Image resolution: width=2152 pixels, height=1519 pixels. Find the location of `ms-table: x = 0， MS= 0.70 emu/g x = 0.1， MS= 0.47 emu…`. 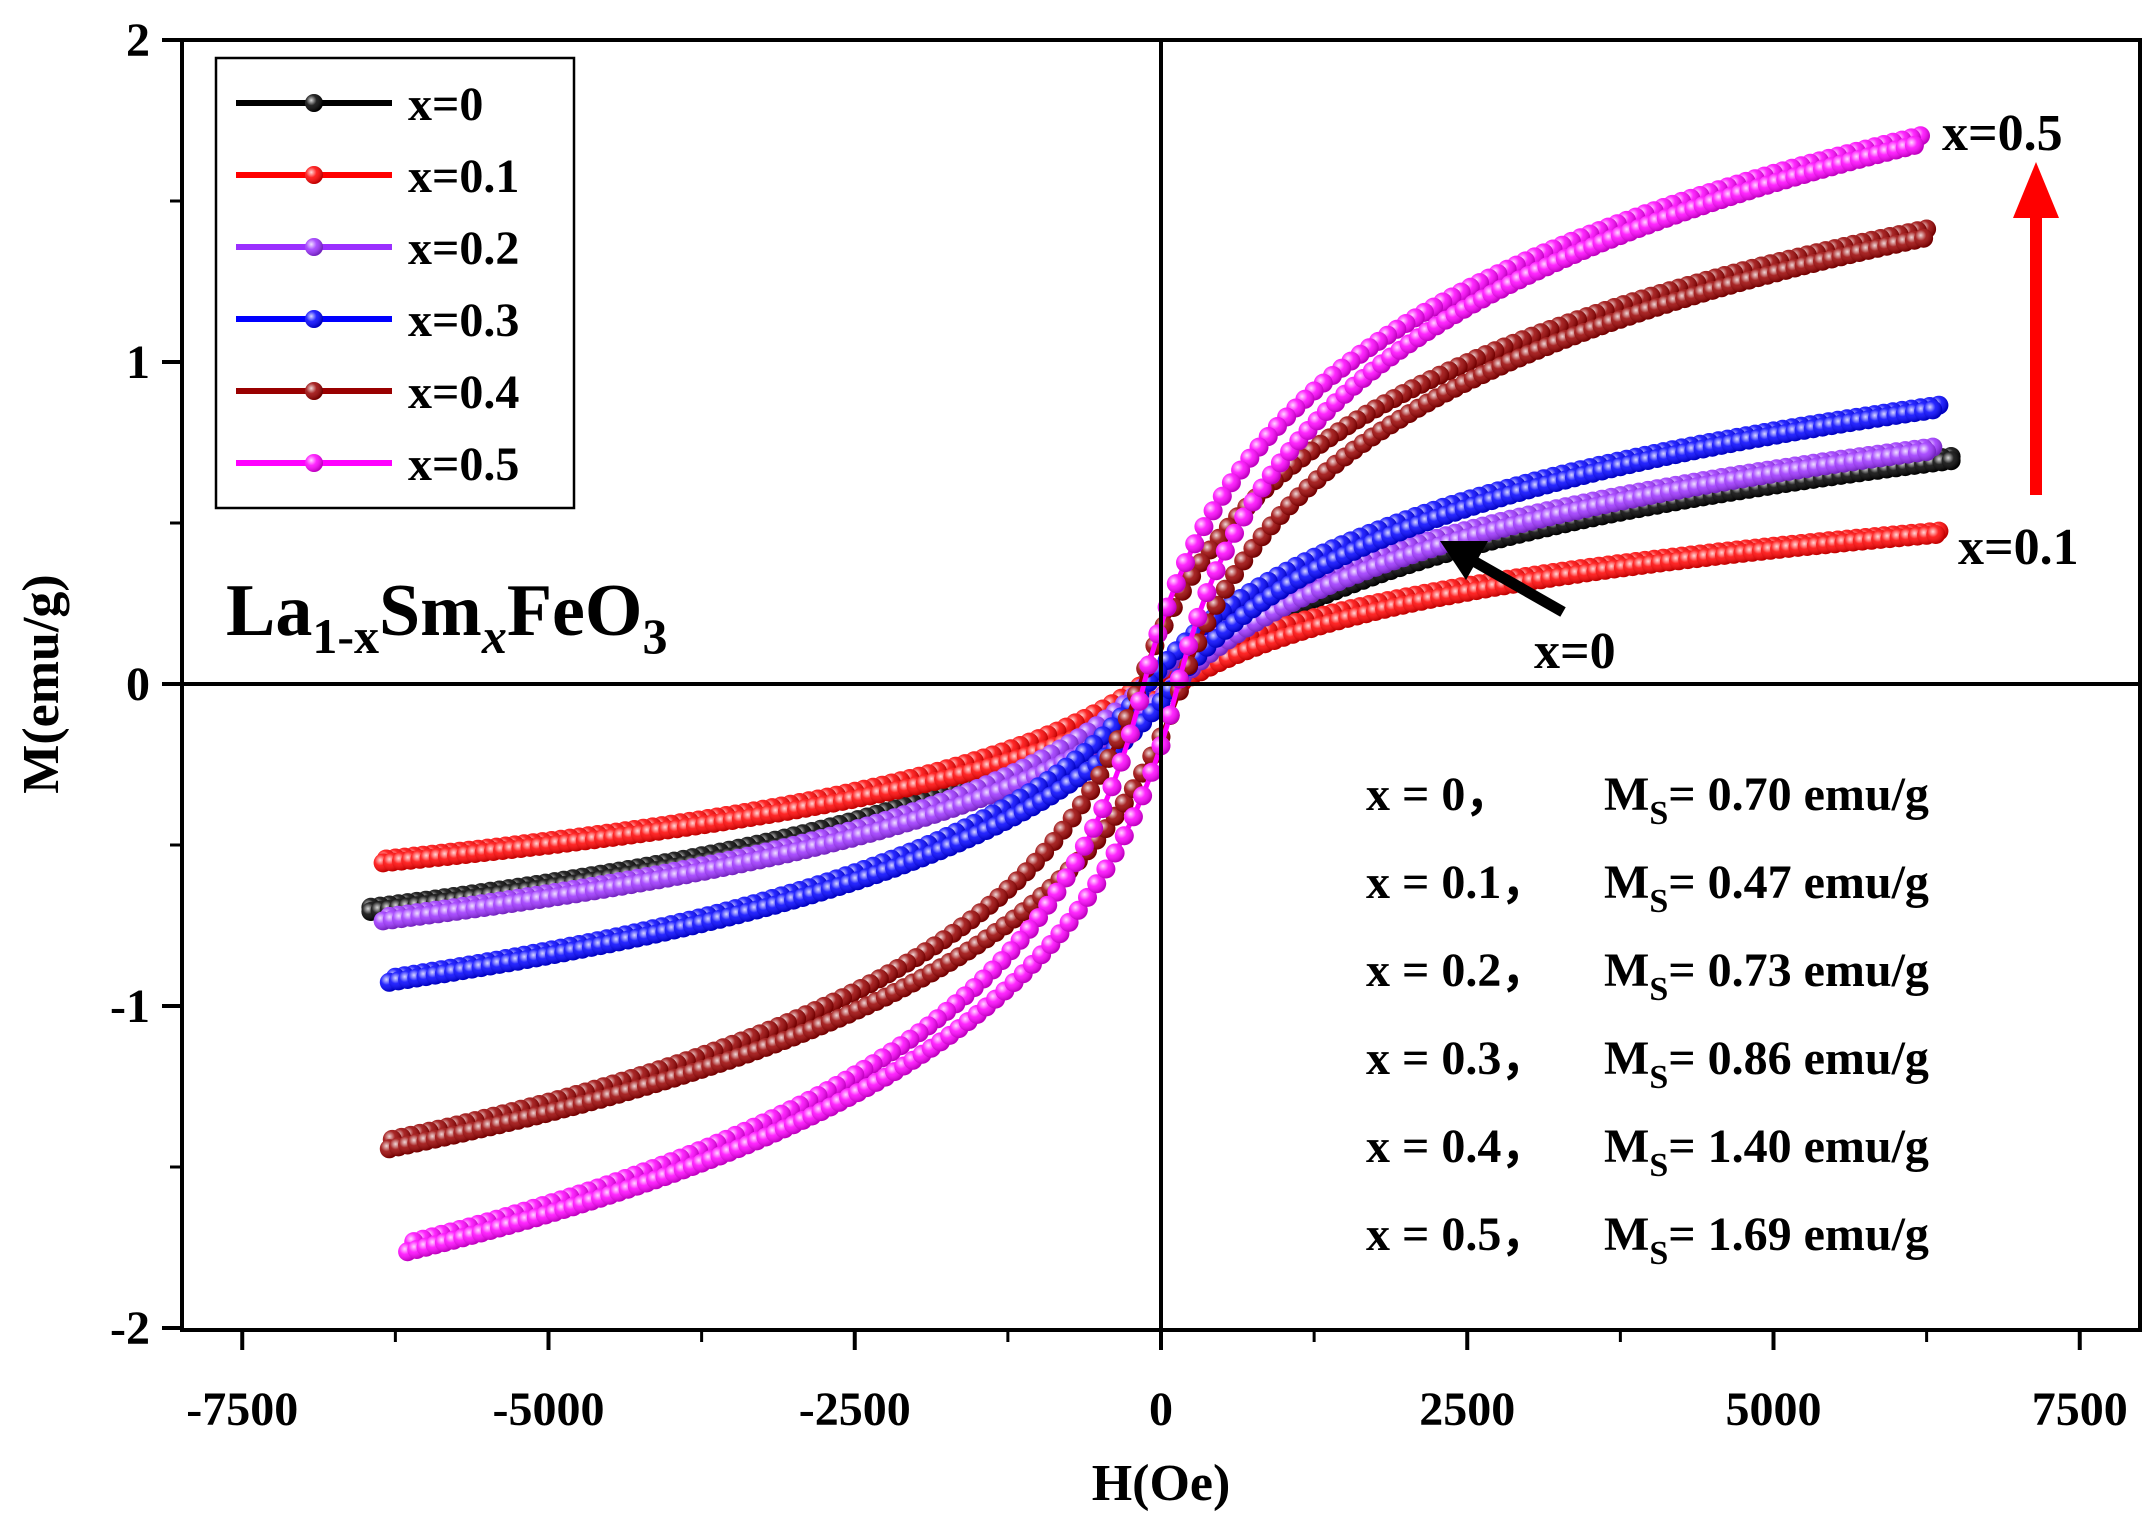

ms-table: x = 0， MS= 0.70 emu/g x = 0.1， MS= 0.47 emu… is located at coordinates (1647, 1020).